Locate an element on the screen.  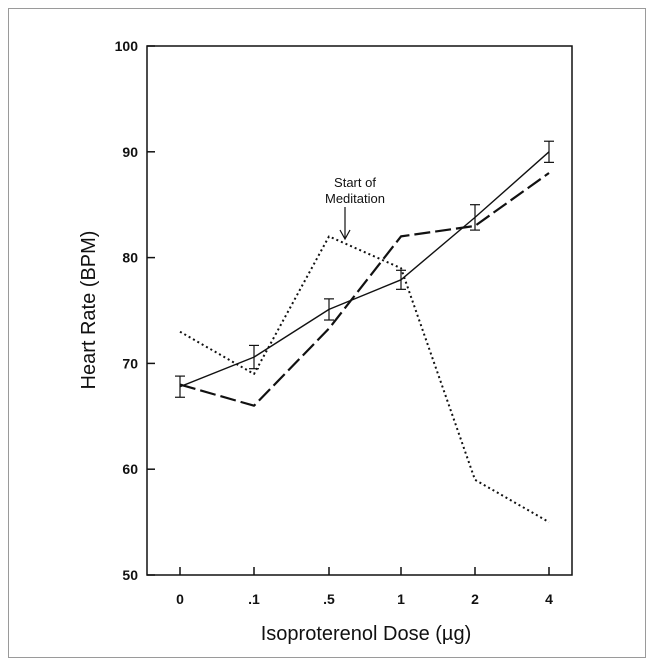
annotation-line-2: Meditation is located at coordinates (355, 198).